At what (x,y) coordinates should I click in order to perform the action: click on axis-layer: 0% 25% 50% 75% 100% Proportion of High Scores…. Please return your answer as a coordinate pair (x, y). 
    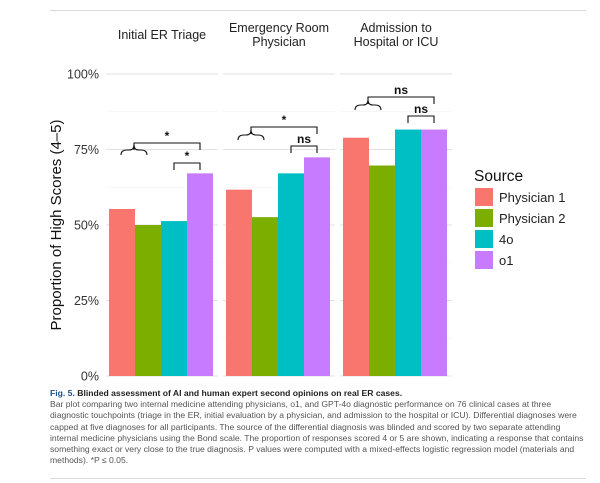
    Looking at the image, I should click on (73, 226).